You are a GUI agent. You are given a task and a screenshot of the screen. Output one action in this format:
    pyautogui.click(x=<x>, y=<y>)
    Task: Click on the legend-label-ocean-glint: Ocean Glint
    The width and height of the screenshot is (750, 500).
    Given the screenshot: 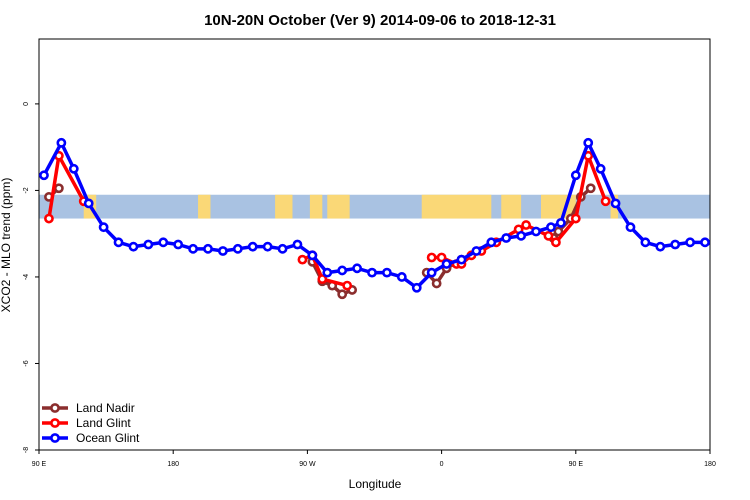 What is the action you would take?
    pyautogui.click(x=108, y=438)
    